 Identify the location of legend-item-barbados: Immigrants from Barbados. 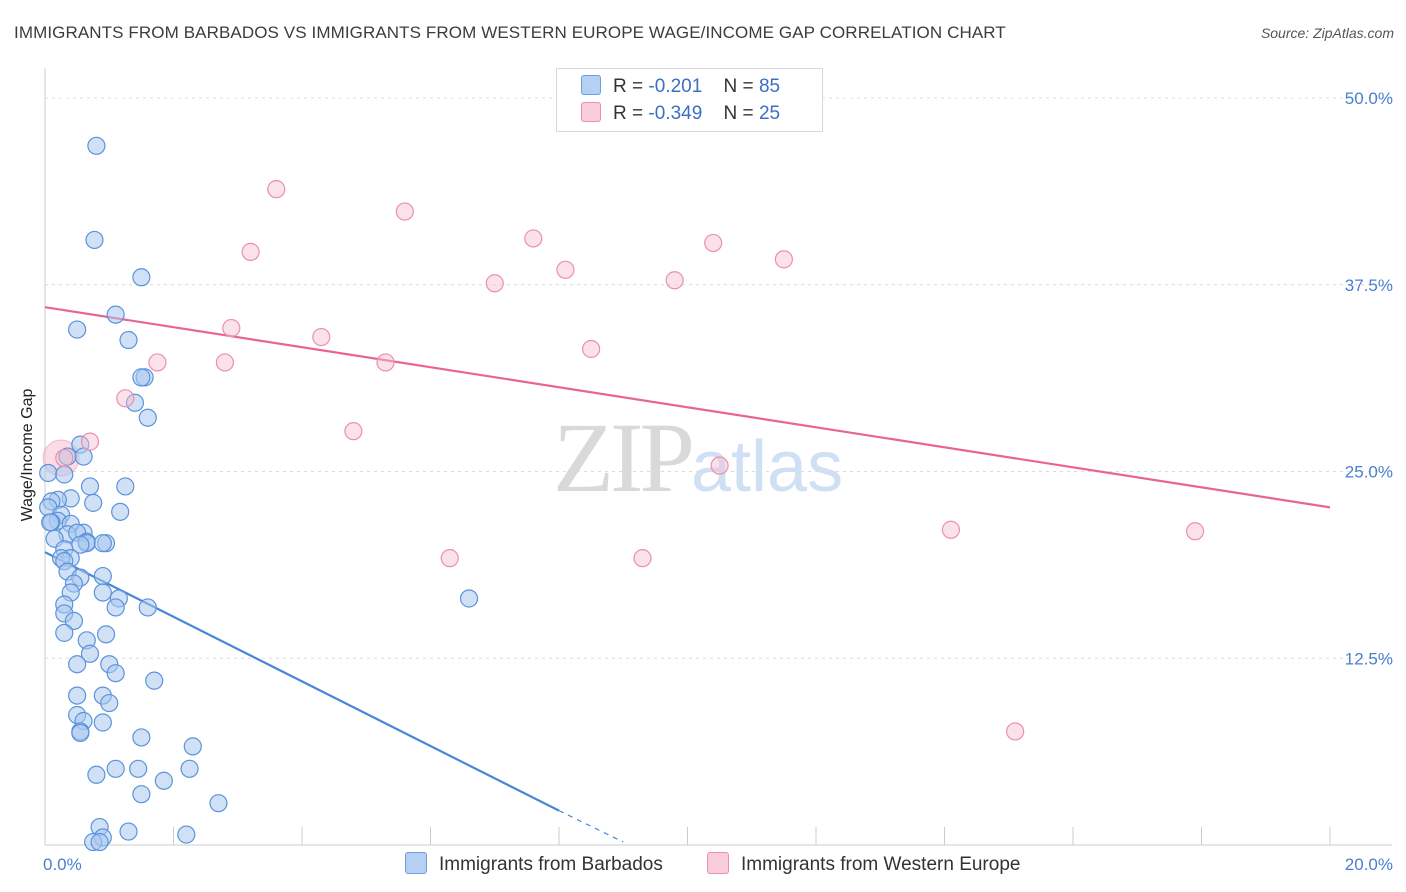
(534, 864).